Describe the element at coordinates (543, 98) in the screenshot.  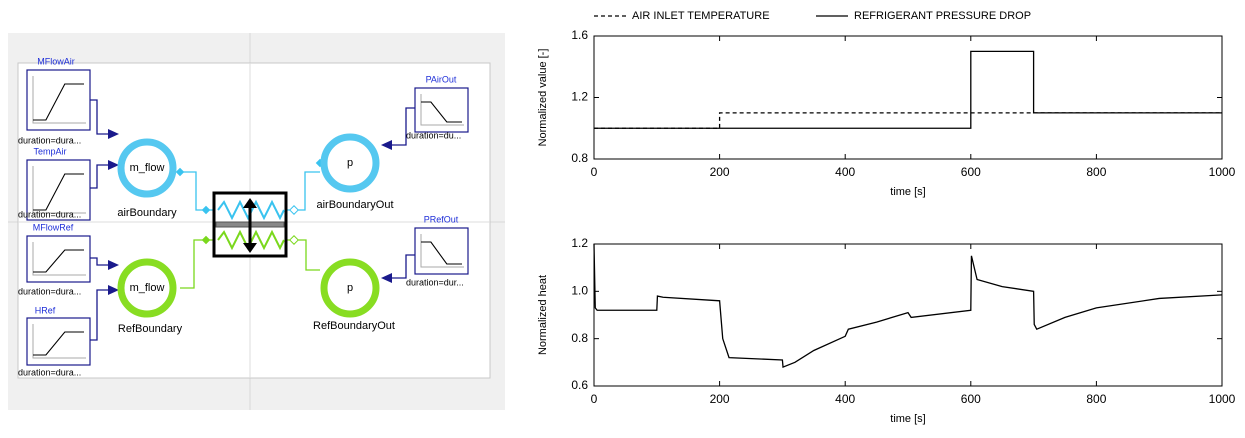
I see `y-axis-label: Normalized value [-]` at that location.